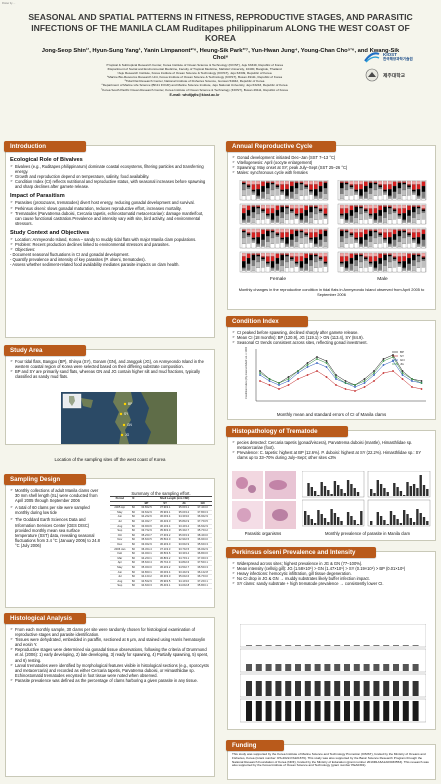 This screenshot has width=441, height=784. What do you see at coordinates (133, 513) in the screenshot?
I see `table-cell: 60` at bounding box center [133, 513].